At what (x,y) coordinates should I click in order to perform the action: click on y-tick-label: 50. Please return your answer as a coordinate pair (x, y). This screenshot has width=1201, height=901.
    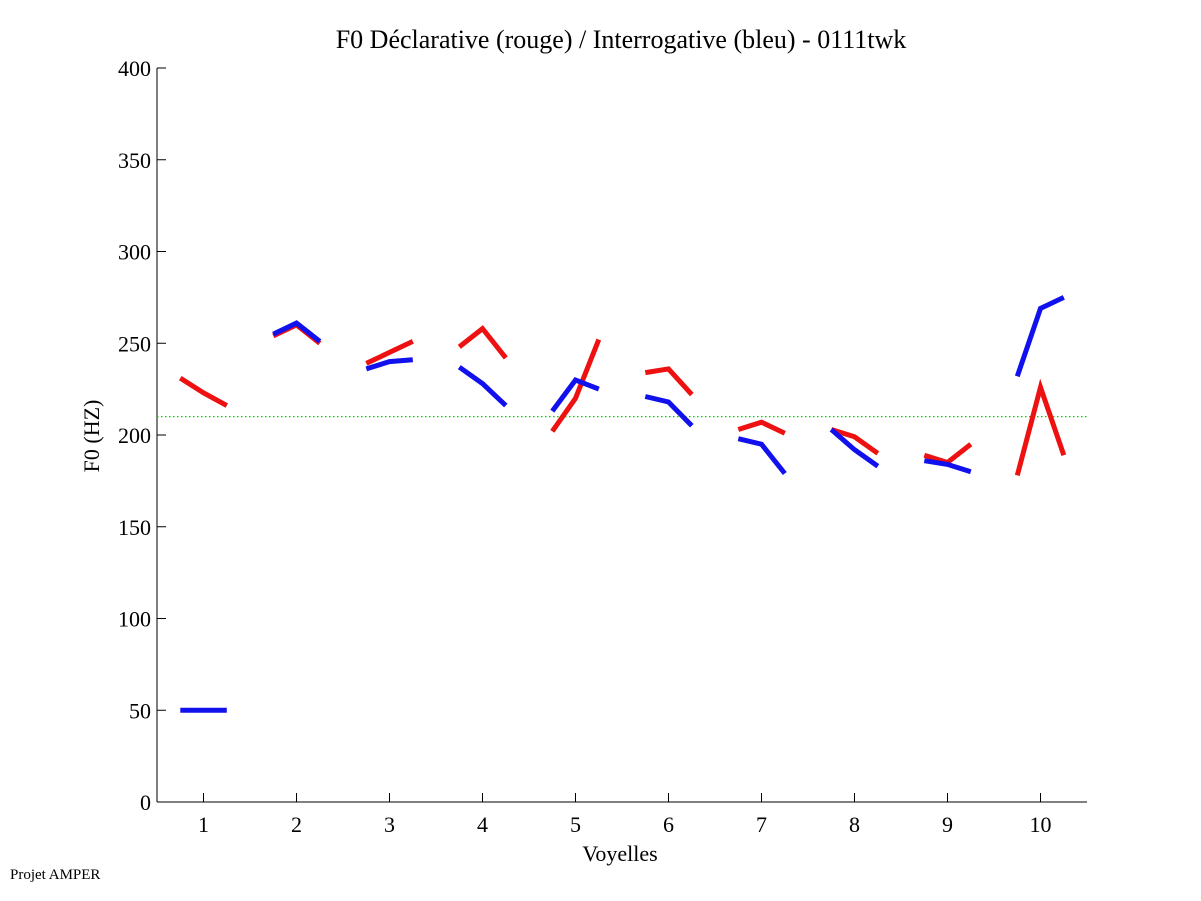
    Looking at the image, I should click on (140, 710).